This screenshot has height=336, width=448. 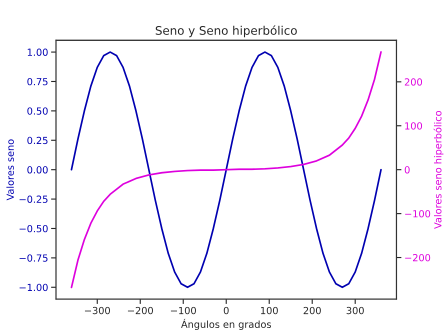 What do you see at coordinates (34, 288) in the screenshot?
I see `y-tick-label: −1.00` at bounding box center [34, 288].